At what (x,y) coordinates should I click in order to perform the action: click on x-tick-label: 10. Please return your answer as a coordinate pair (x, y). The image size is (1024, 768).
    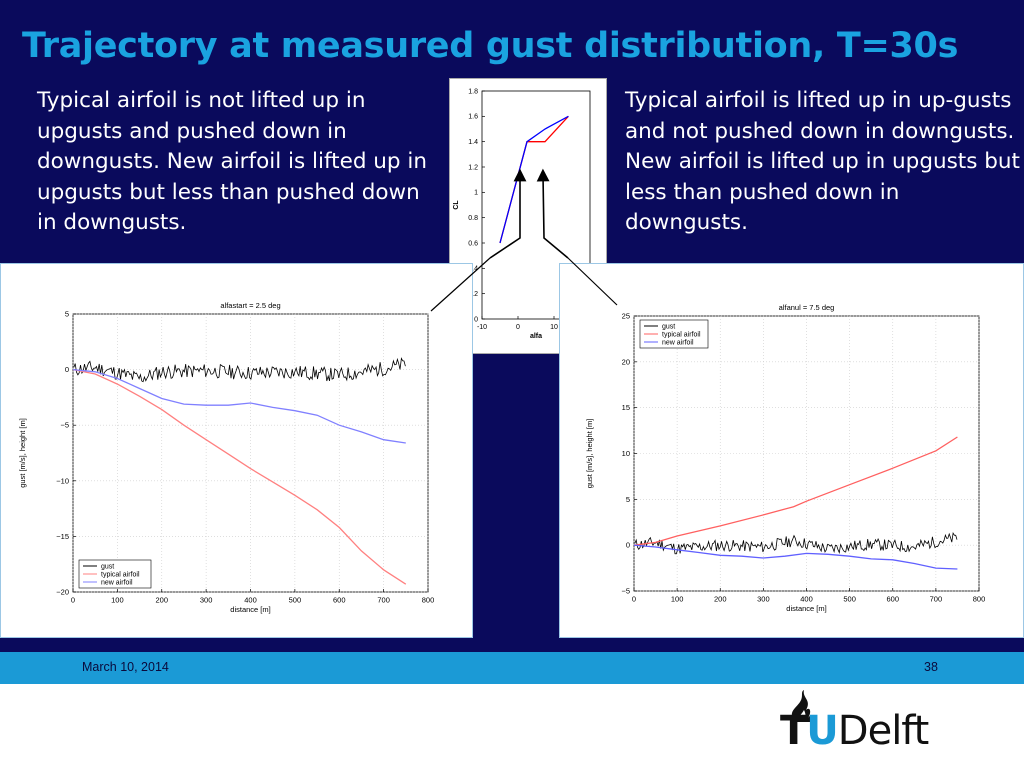
    Looking at the image, I should click on (554, 327).